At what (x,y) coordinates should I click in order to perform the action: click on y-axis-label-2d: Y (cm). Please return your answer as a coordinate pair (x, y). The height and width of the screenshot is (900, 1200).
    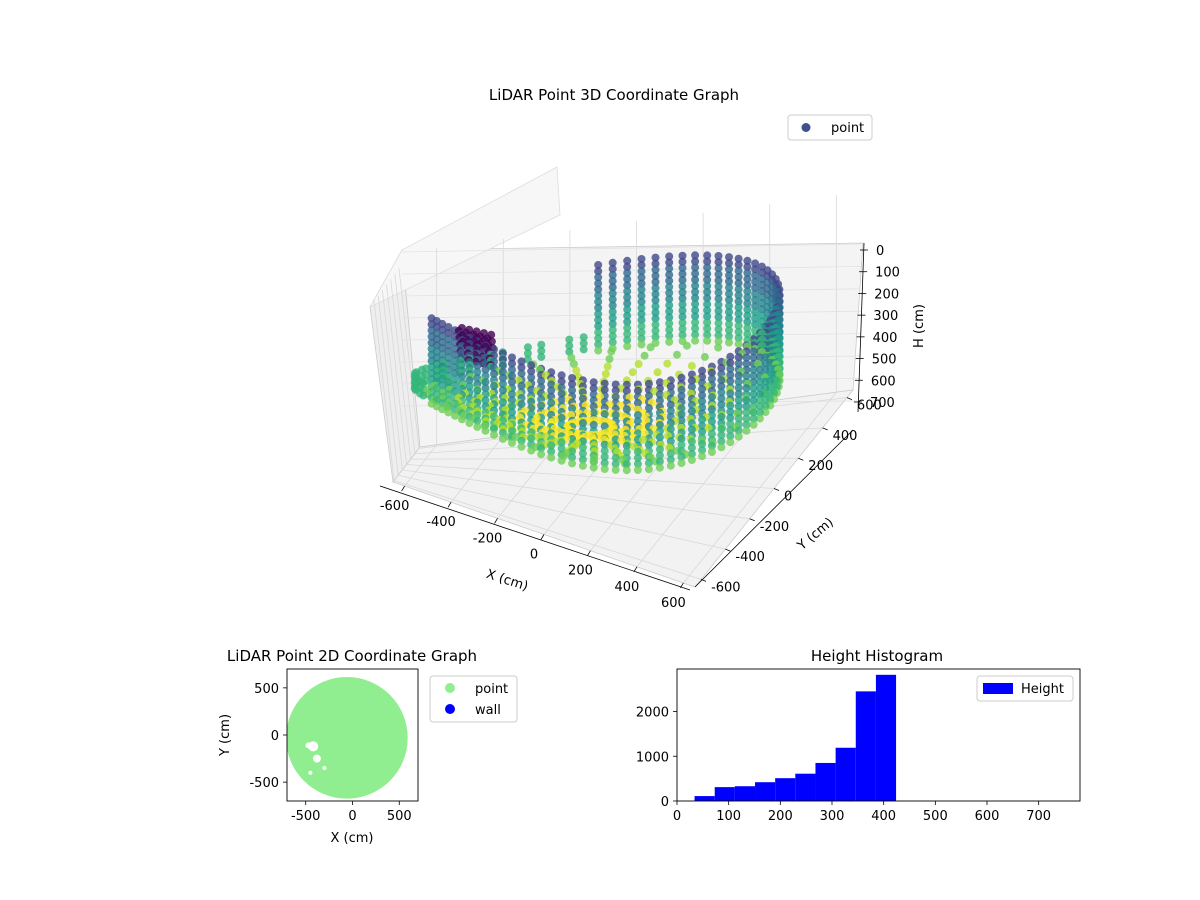
    Looking at the image, I should click on (225, 735).